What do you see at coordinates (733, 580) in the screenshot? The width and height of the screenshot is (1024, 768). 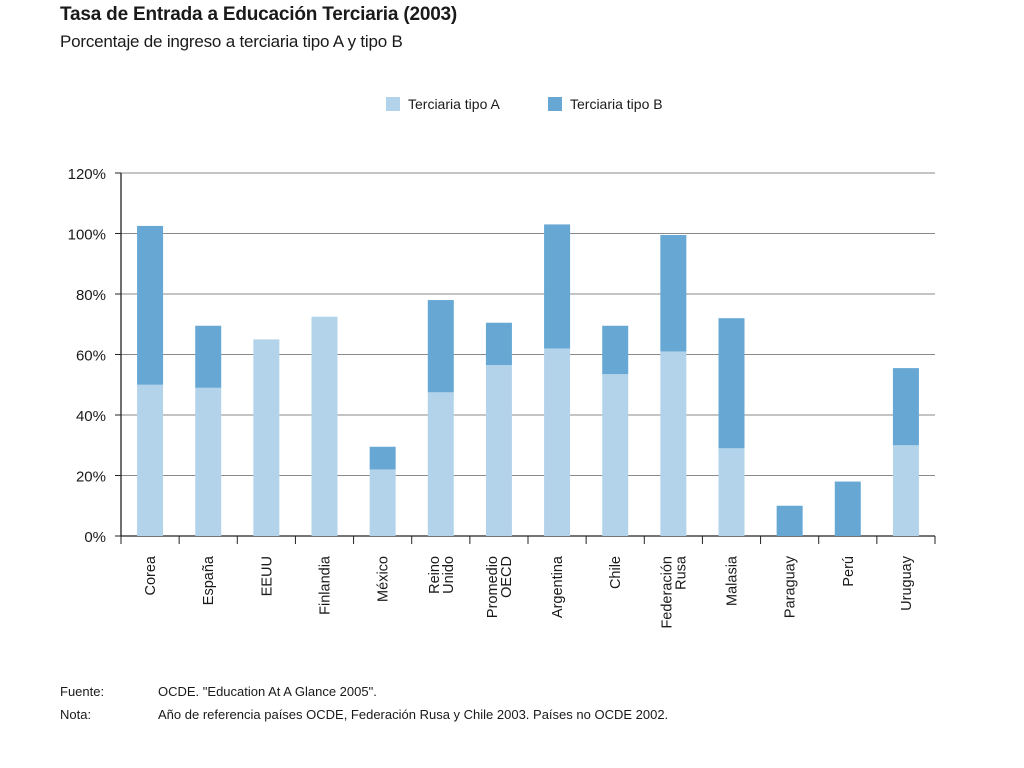 I see `x-category-label: Malasia` at bounding box center [733, 580].